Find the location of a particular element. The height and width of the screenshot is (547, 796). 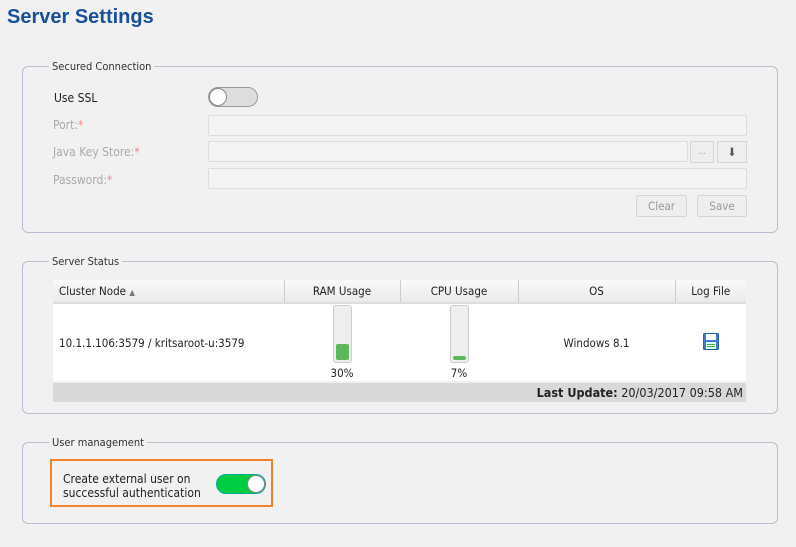

save-log-icon is located at coordinates (710, 341).